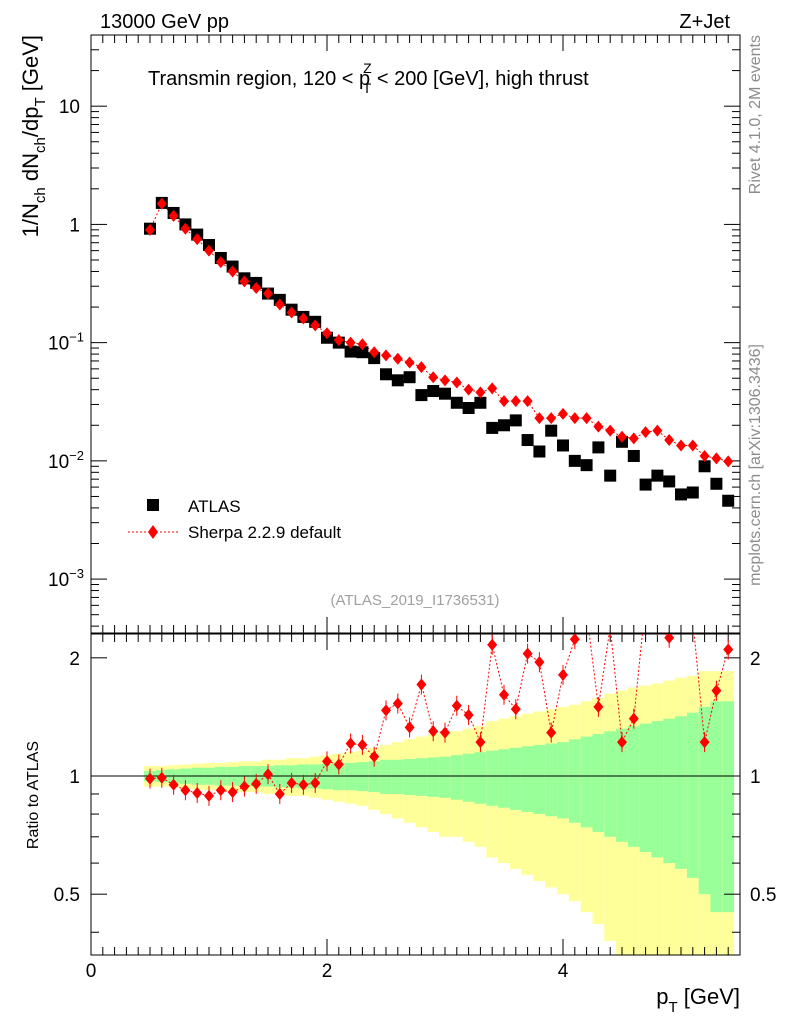 The width and height of the screenshot is (786, 1029). Describe the element at coordinates (439, 715) in the screenshot. I see `ratio-sherpa-line` at that location.